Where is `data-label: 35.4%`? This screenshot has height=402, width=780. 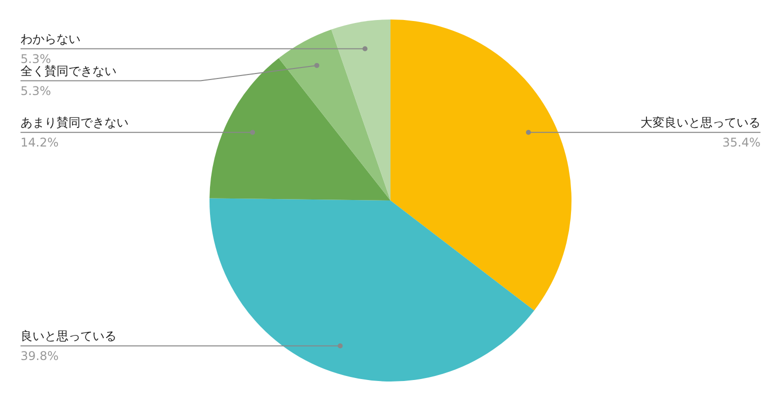
data-label: 35.4% is located at coordinates (741, 142).